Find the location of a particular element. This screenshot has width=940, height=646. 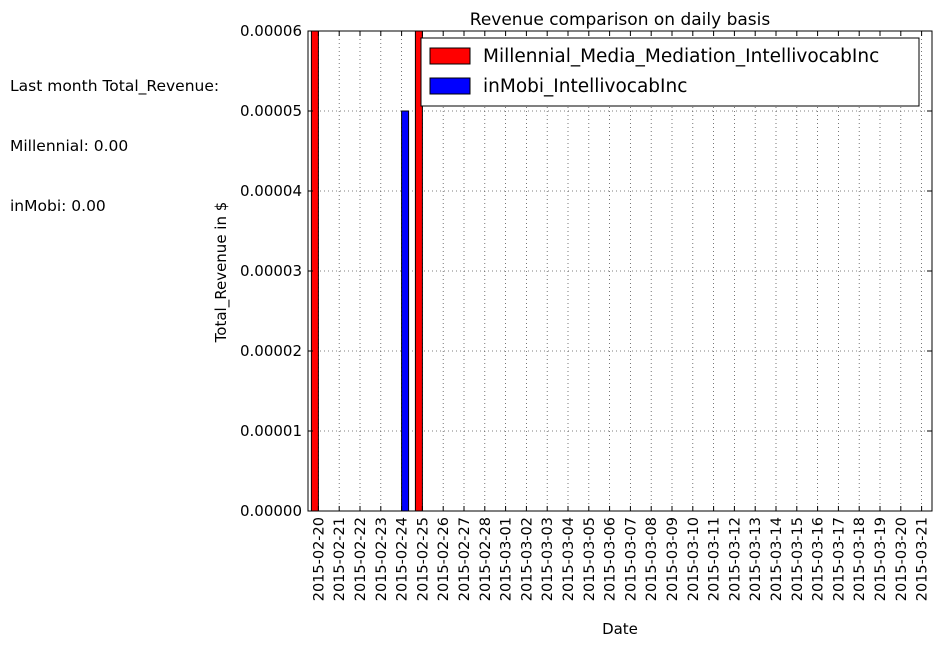

bar-inmobi is located at coordinates (405, 311).